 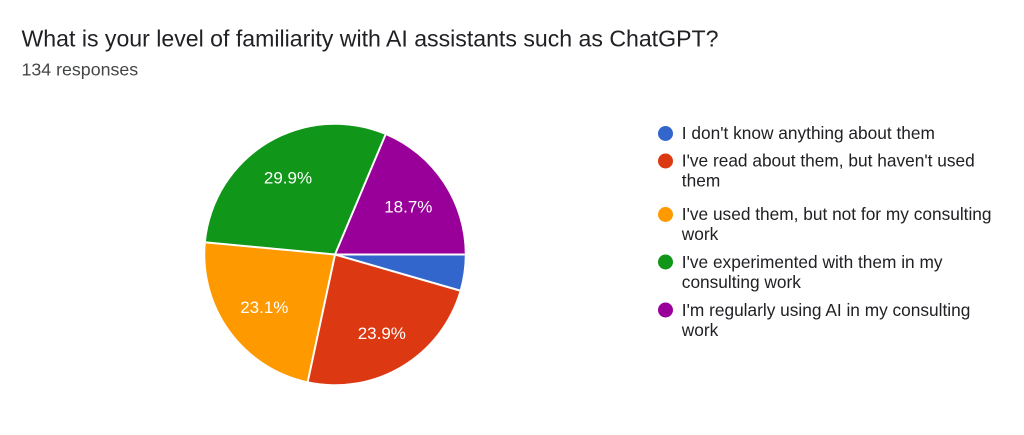 What do you see at coordinates (808, 133) in the screenshot?
I see `svg-text:I don't know anything about th: I don't know anything about them` at bounding box center [808, 133].